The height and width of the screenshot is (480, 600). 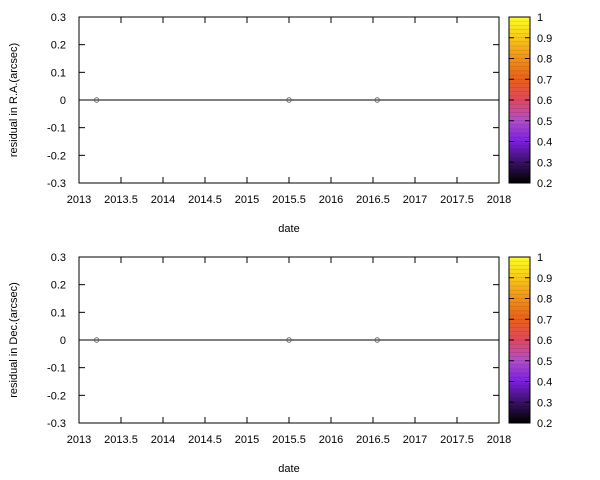 I want to click on y-axis-label: residual in Dec.(arcsec), so click(x=14, y=340).